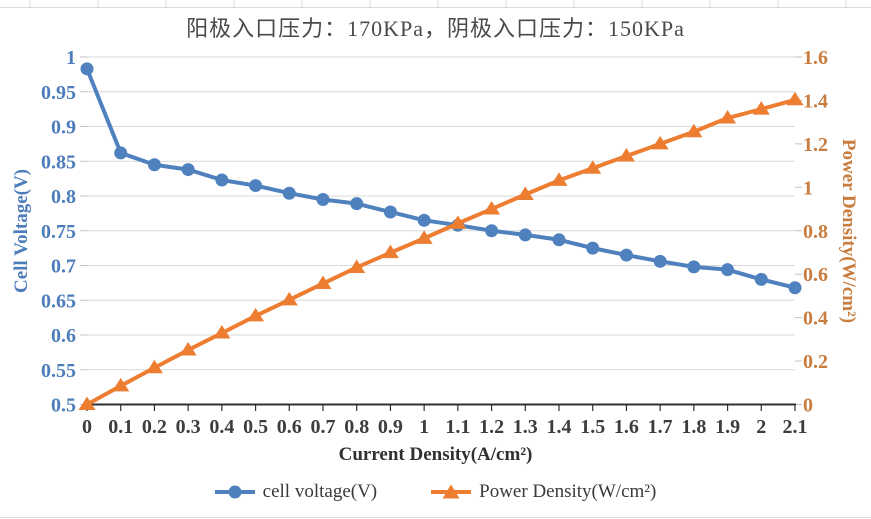 This screenshot has width=871, height=519. What do you see at coordinates (815, 232) in the screenshot?
I see `right-tick-label: 0.8` at bounding box center [815, 232].